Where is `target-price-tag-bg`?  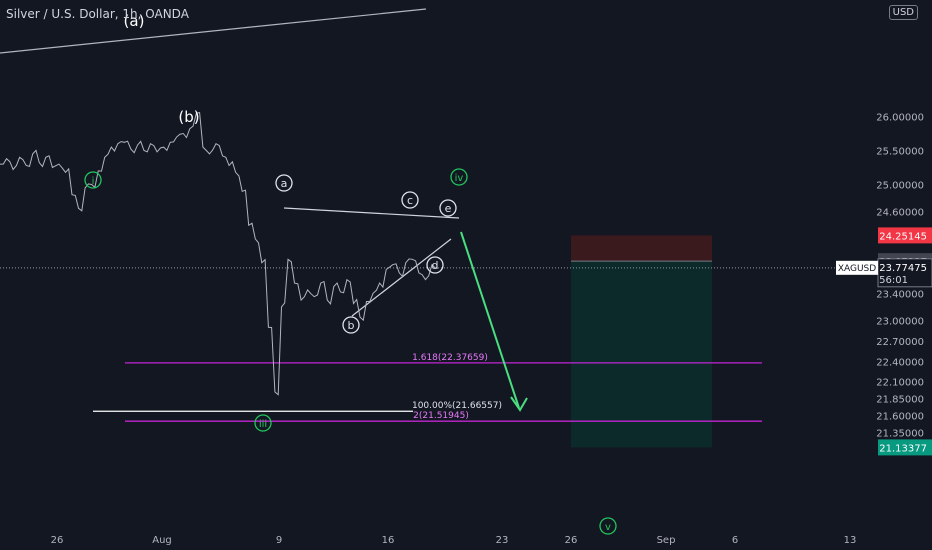
target-price-tag-bg is located at coordinates (905, 447).